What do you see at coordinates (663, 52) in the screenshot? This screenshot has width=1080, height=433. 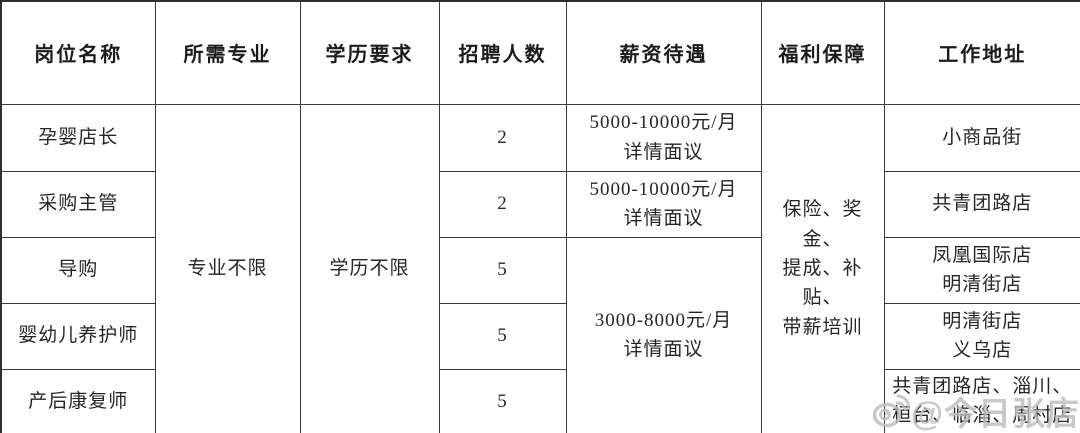 I see `header-cell-salary: 薪资待遇` at bounding box center [663, 52].